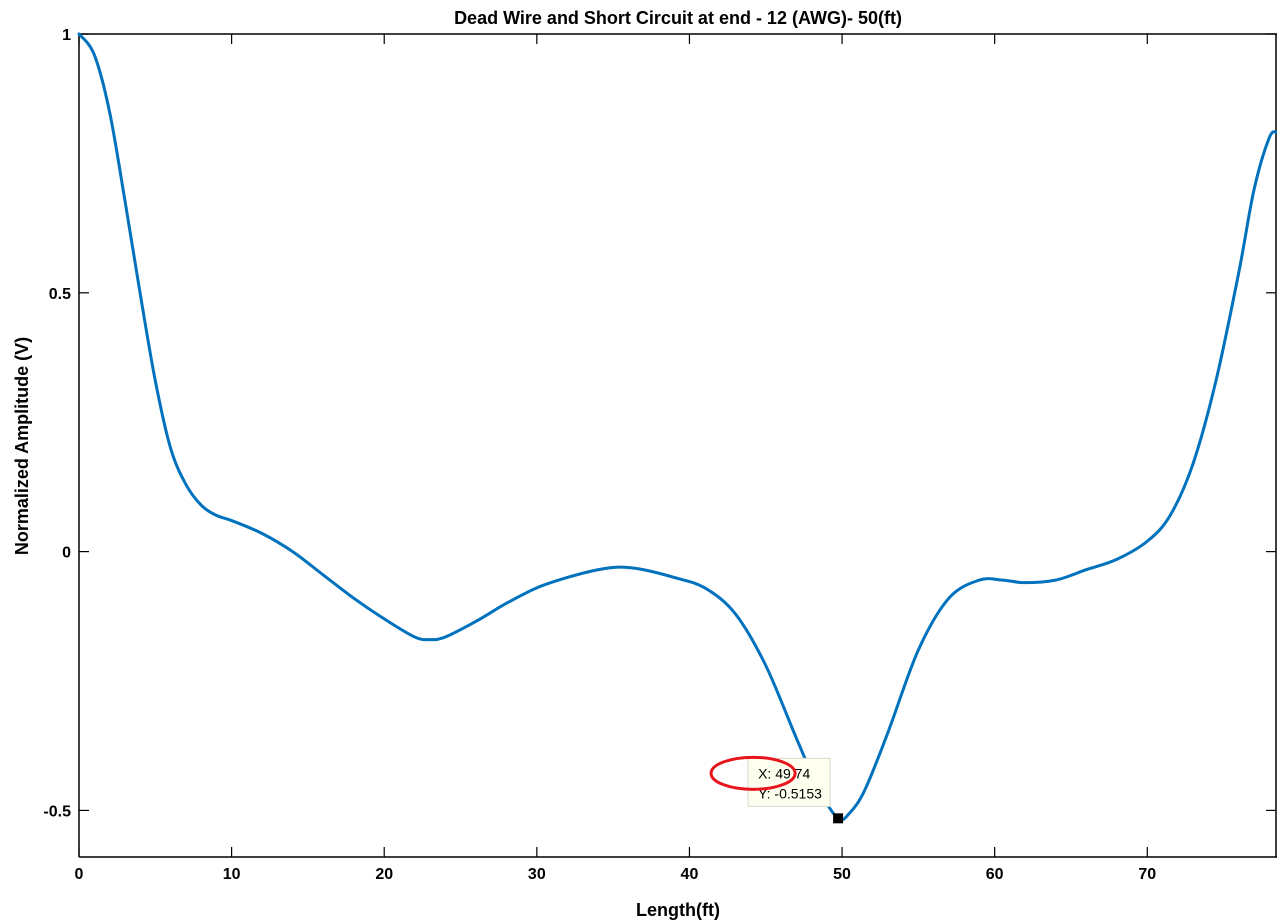 This screenshot has height=922, width=1277. I want to click on y-tick-label: 0.5, so click(60, 294).